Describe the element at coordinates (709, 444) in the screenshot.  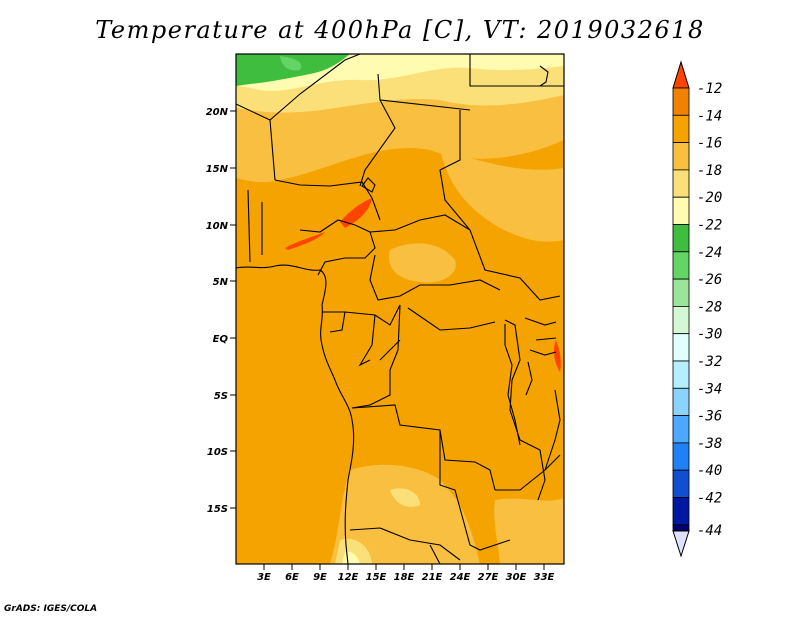
I see `colorbar-label: -38` at that location.